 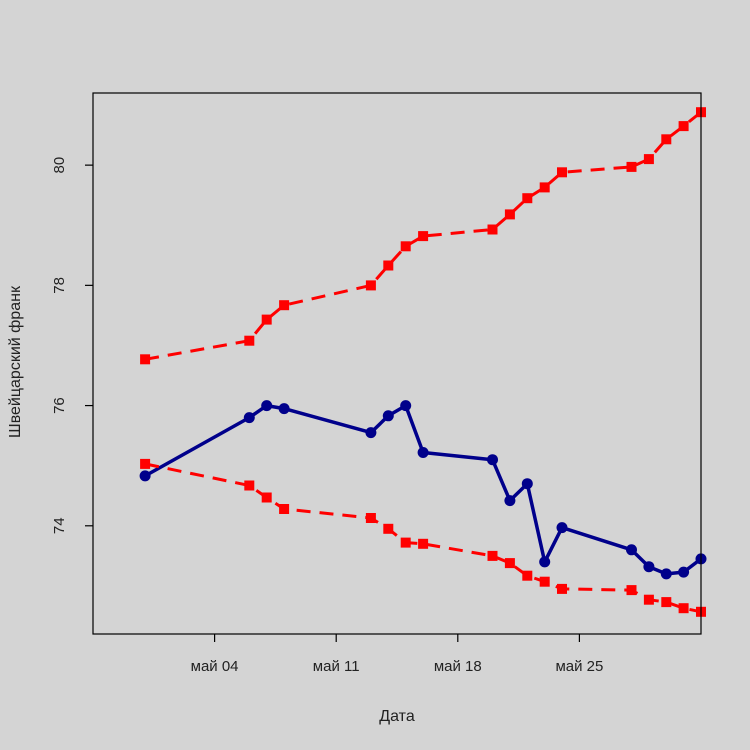 What do you see at coordinates (59, 525) in the screenshot?
I see `y-tick-label: 74` at bounding box center [59, 525].